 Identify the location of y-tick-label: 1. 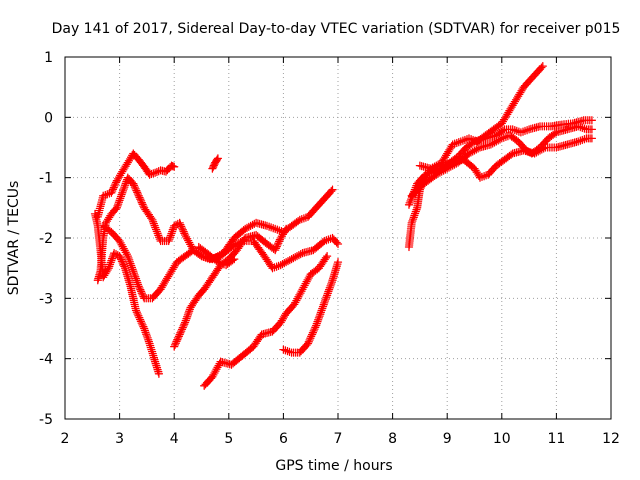
(48, 58).